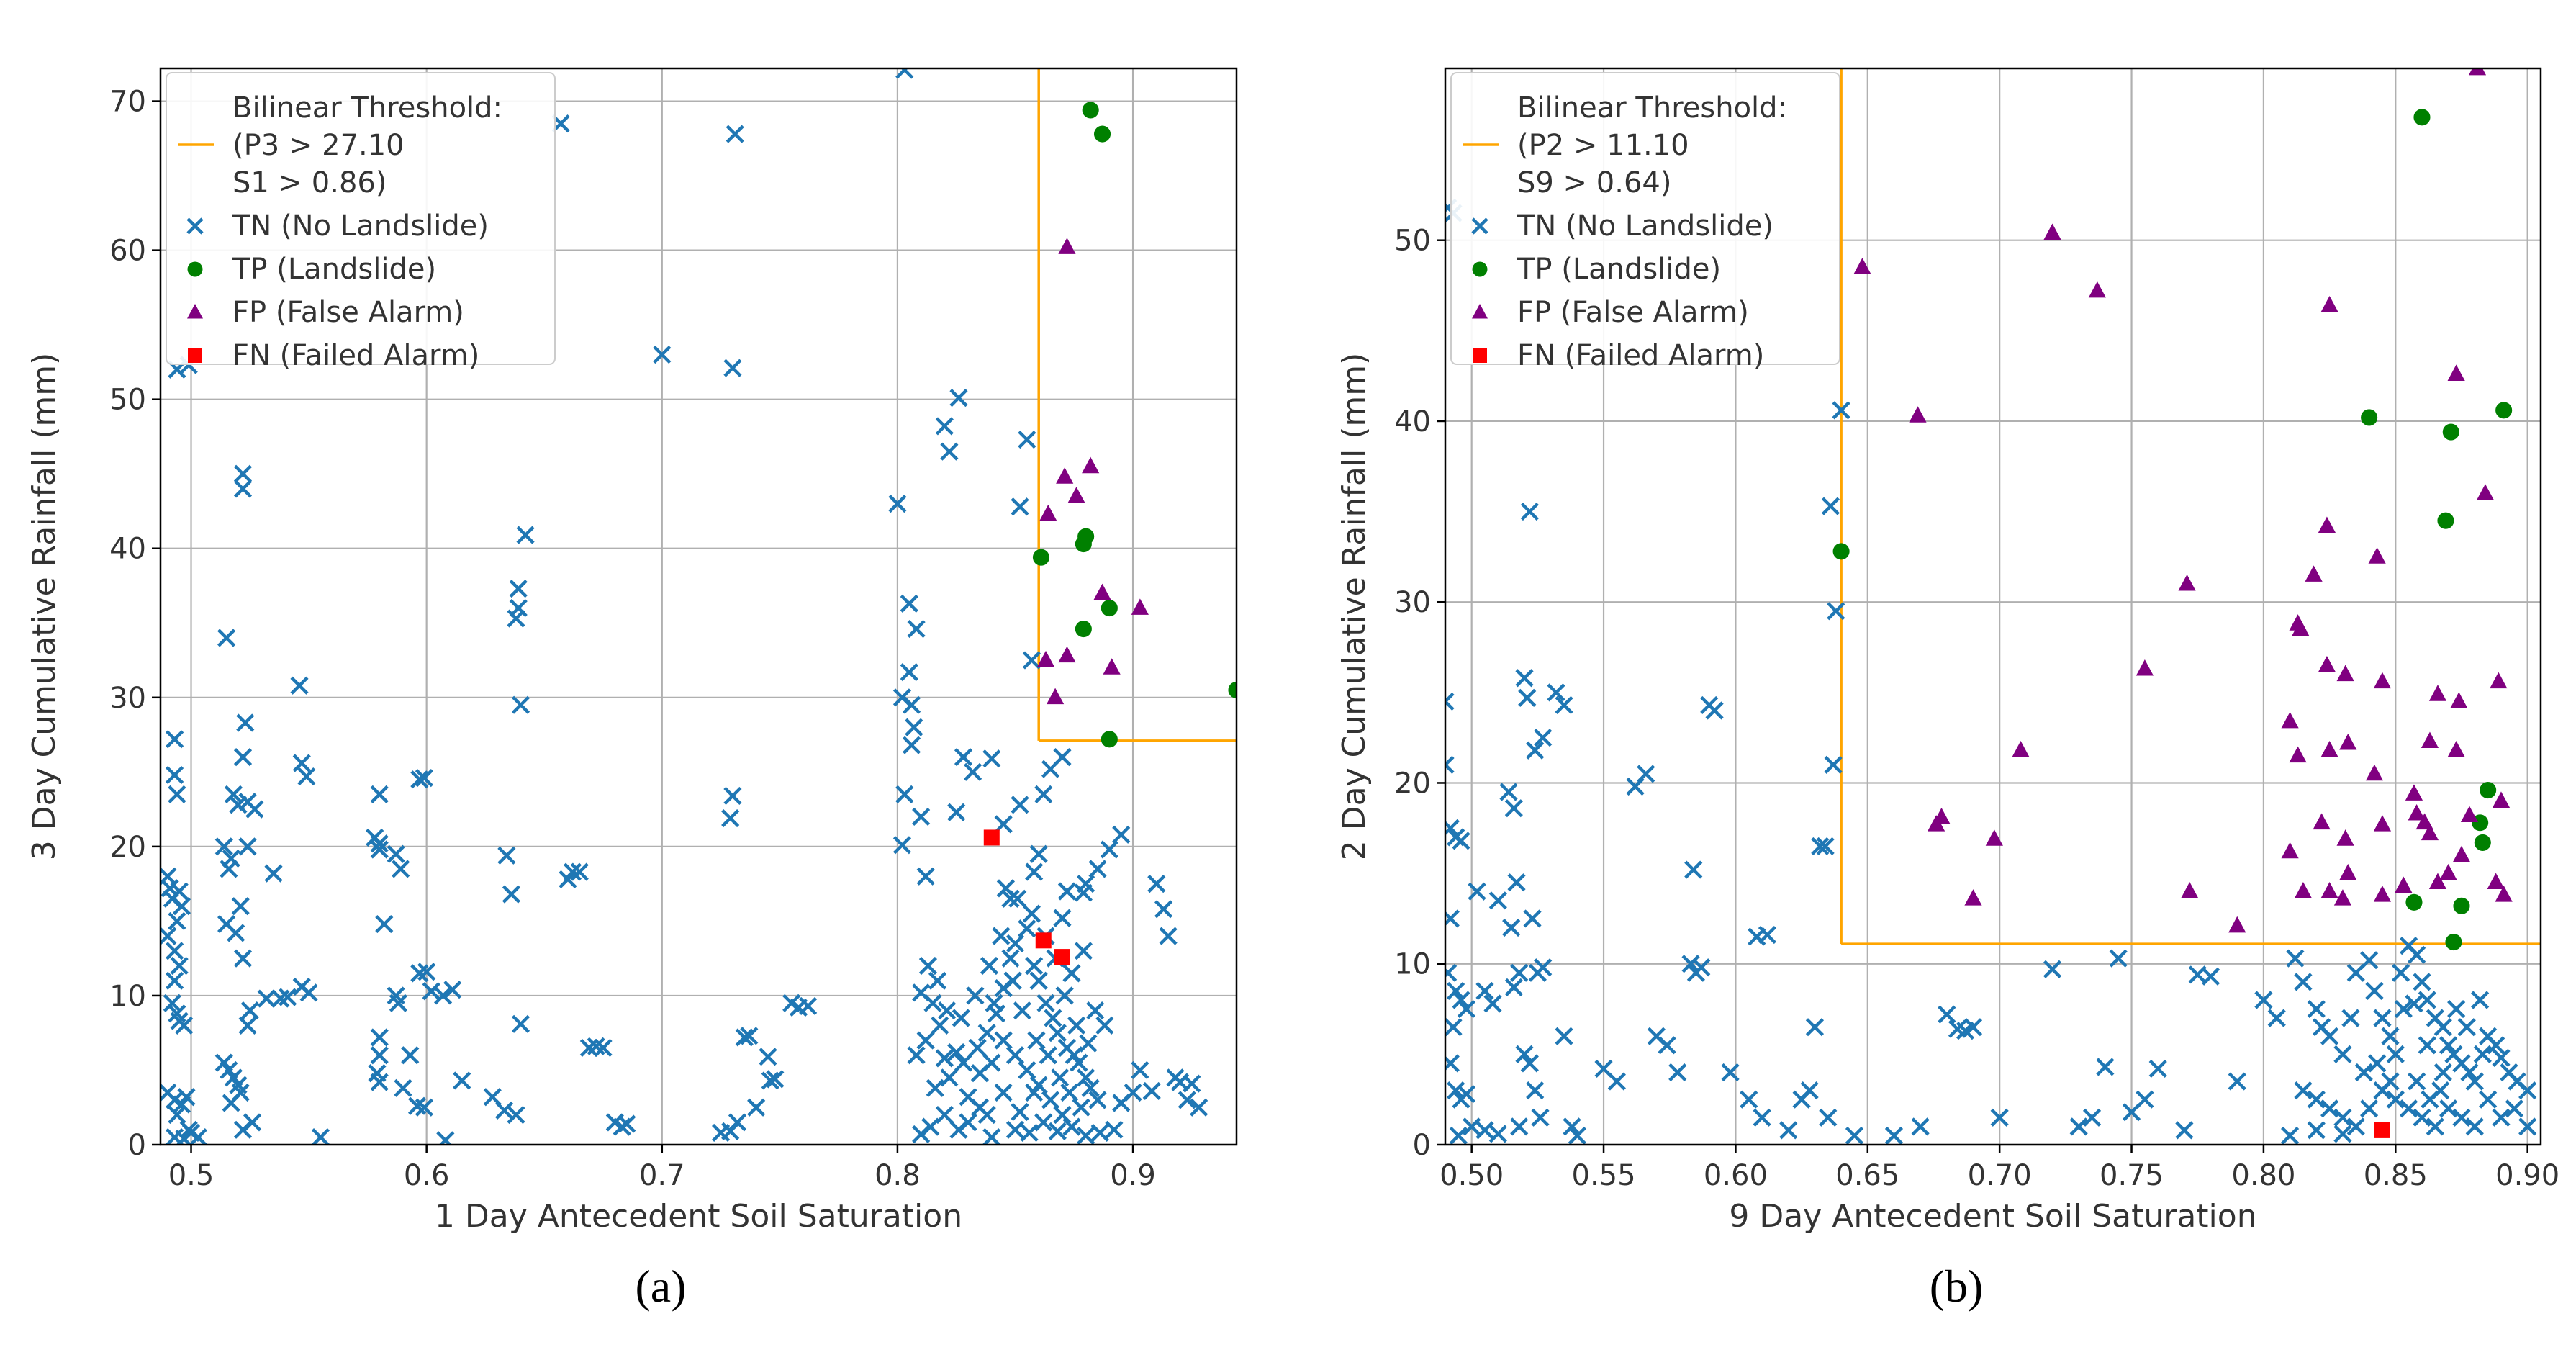 The height and width of the screenshot is (1347, 2576). I want to click on x-tick-label: 0.70, so click(2000, 1175).